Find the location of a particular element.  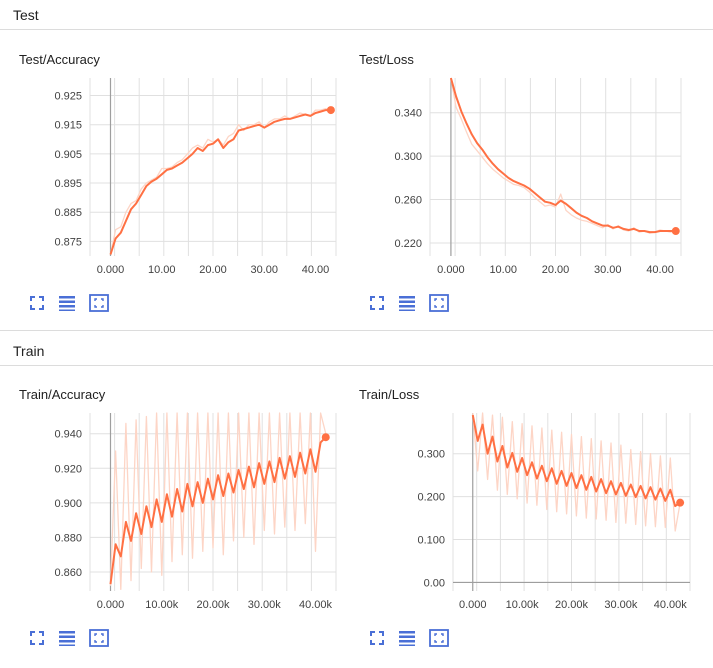

y-tick-label: 0.220 is located at coordinates (408, 244).